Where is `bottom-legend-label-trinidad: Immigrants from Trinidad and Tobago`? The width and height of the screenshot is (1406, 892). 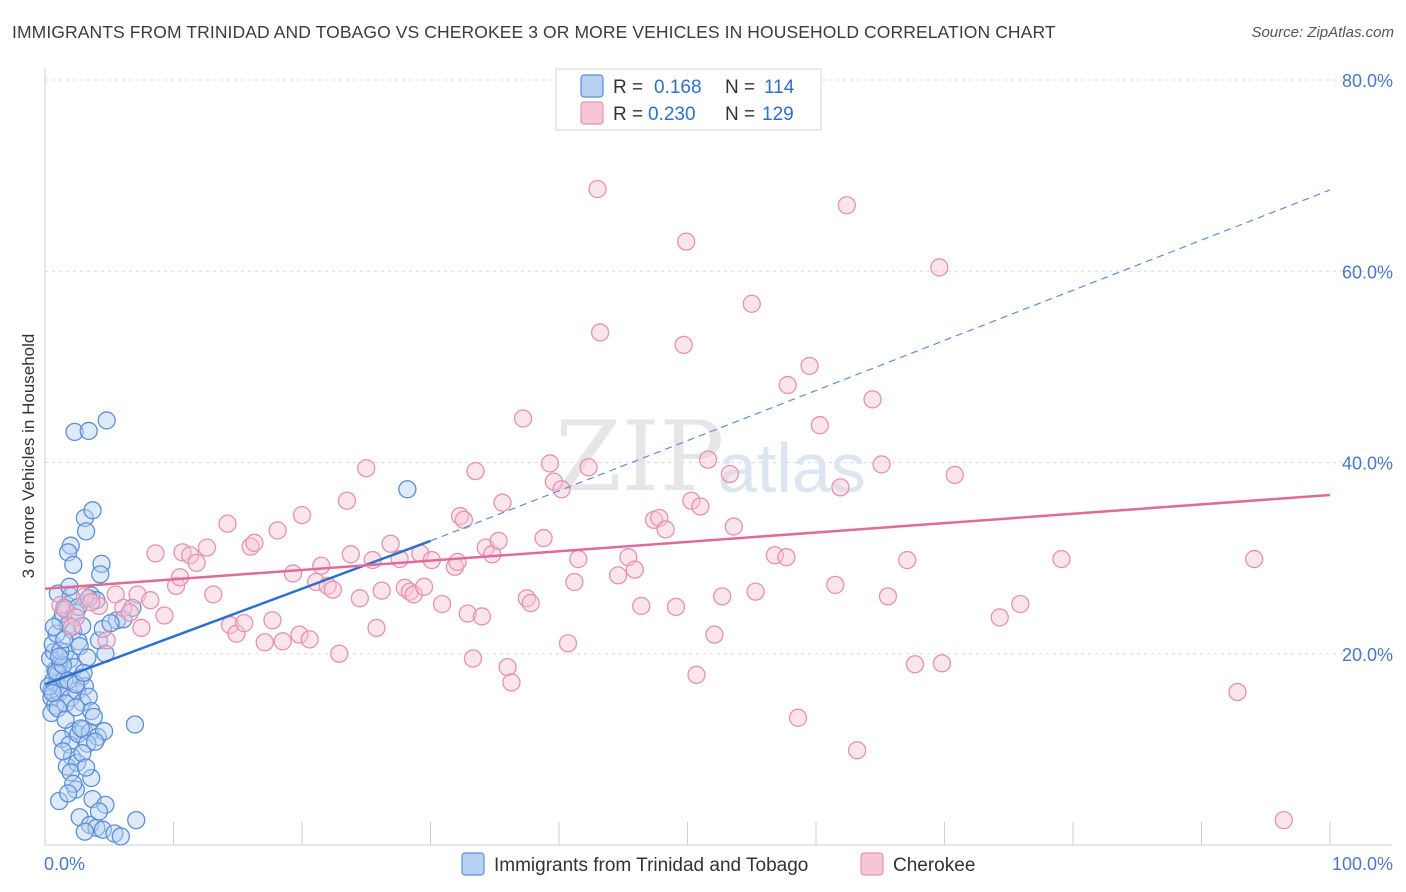
bottom-legend-label-trinidad: Immigrants from Trinidad and Tobago is located at coordinates (651, 865).